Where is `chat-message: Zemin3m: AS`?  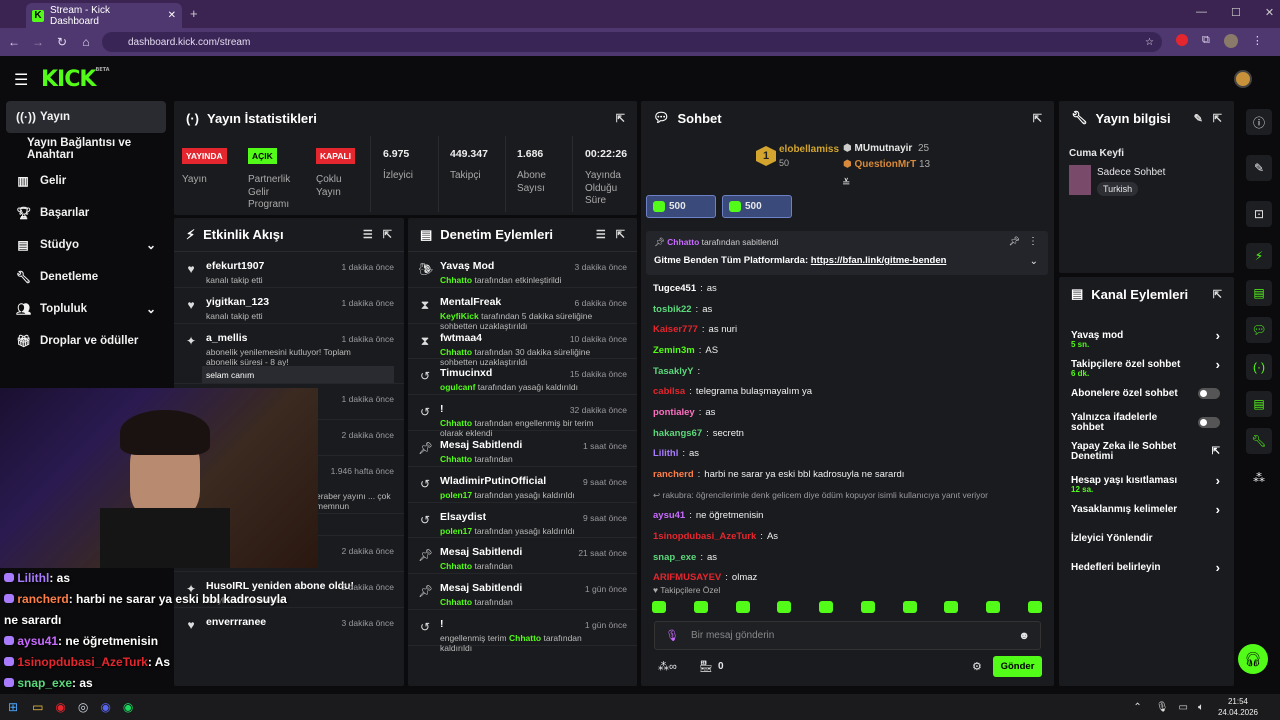 chat-message: Zemin3m: AS is located at coordinates (686, 350).